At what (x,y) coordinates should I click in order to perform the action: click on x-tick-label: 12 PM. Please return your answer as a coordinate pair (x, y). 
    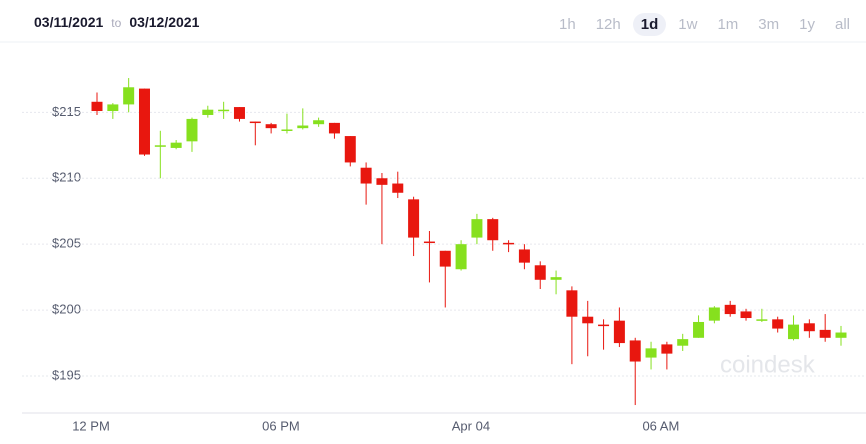
    Looking at the image, I should click on (91, 425).